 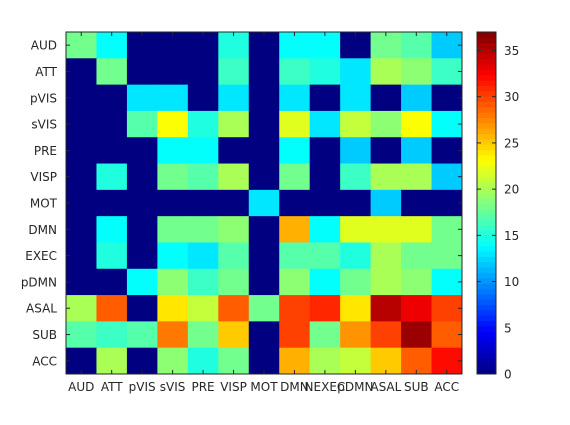 What do you see at coordinates (202, 387) in the screenshot?
I see `x-tick-label: PRE` at bounding box center [202, 387].